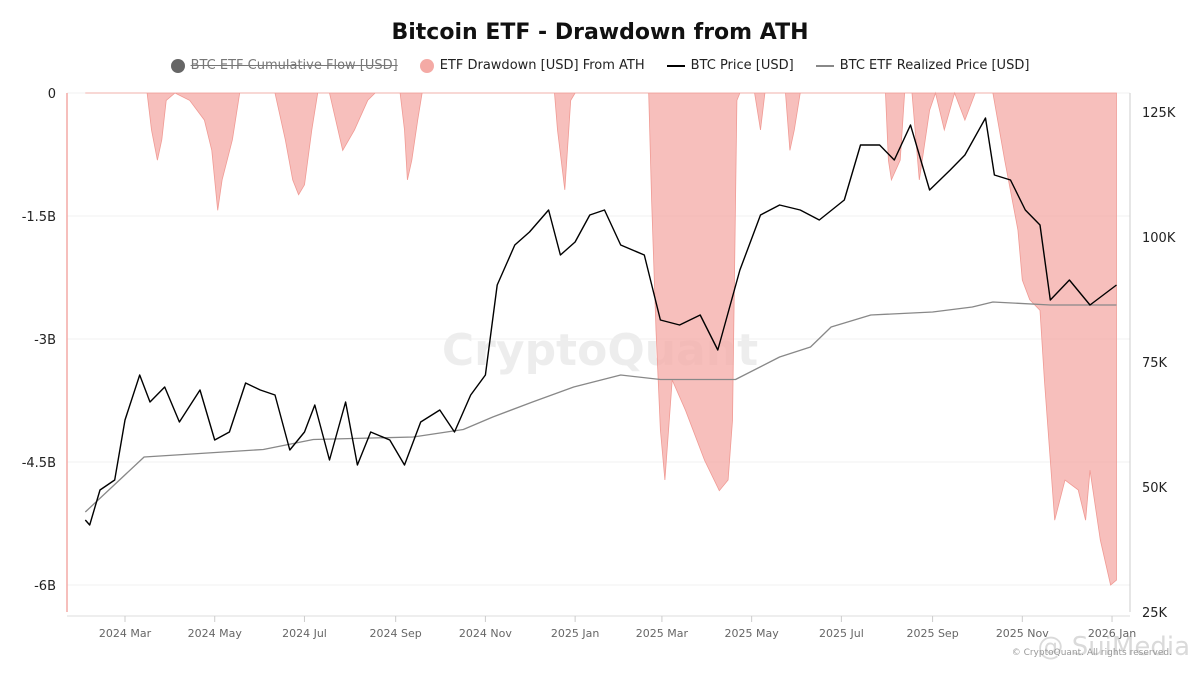 Image resolution: width=1200 pixels, height=675 pixels. I want to click on x-tick-label: 2026 Jan, so click(1112, 633).